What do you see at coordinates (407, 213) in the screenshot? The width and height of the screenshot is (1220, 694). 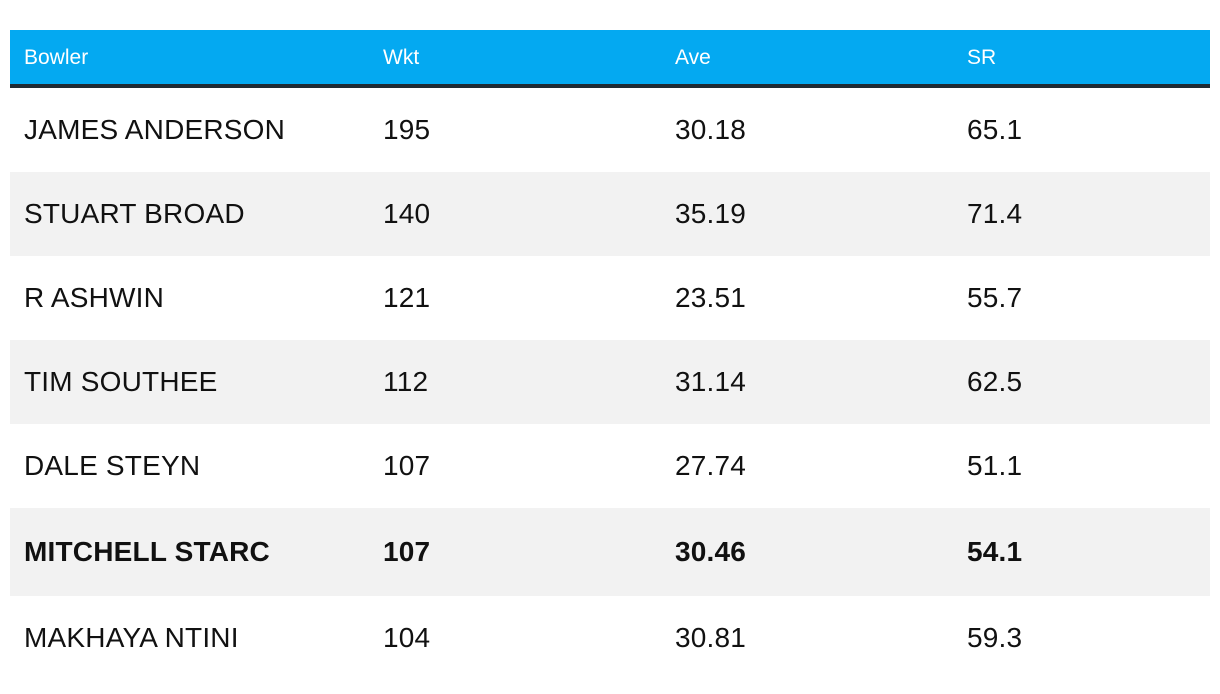 I see `wickets: 140` at bounding box center [407, 213].